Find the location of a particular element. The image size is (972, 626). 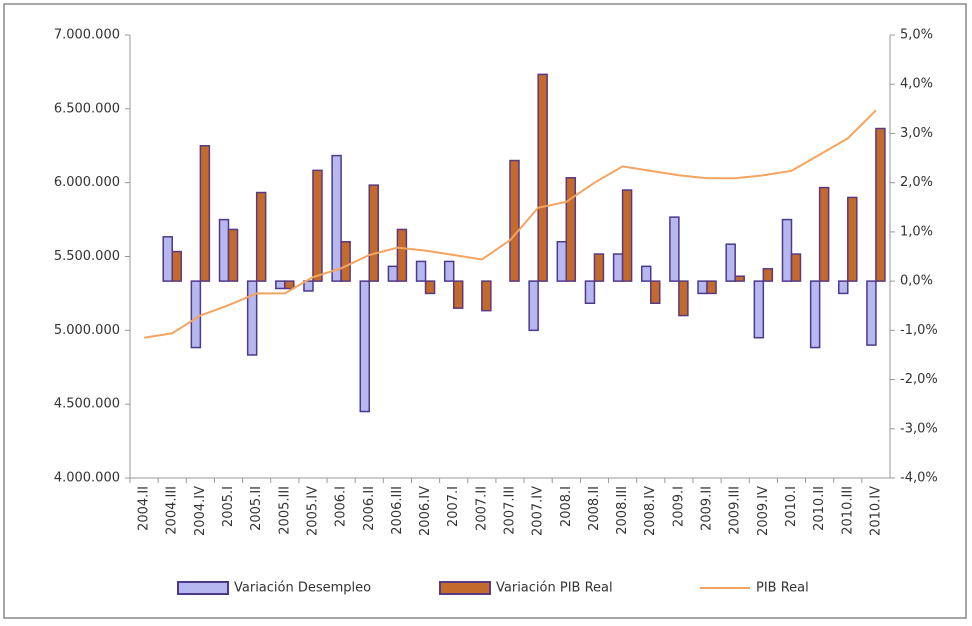

x-tick-label: 2006.IV is located at coordinates (425, 511).